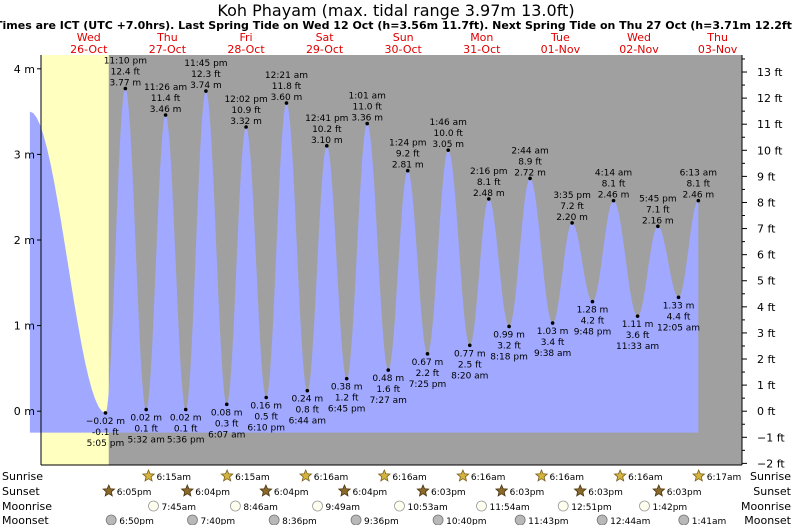  What do you see at coordinates (489, 194) in the screenshot?
I see `tide-m-label: 2.48 m` at bounding box center [489, 194].